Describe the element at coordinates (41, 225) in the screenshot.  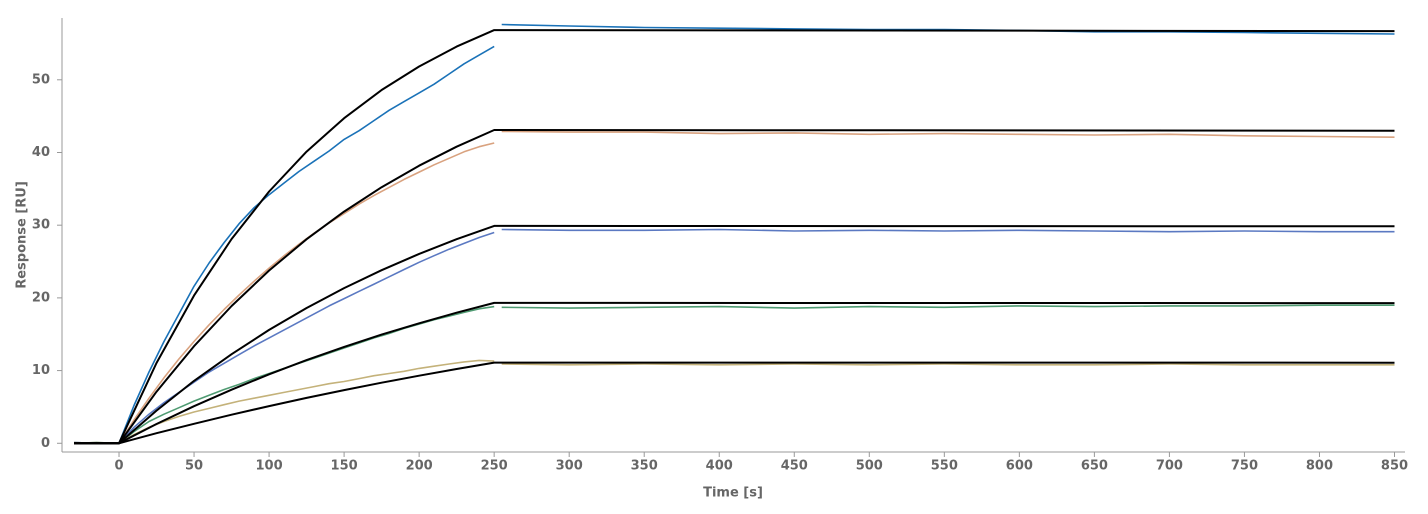
I see `y-tick-label: 30` at that location.